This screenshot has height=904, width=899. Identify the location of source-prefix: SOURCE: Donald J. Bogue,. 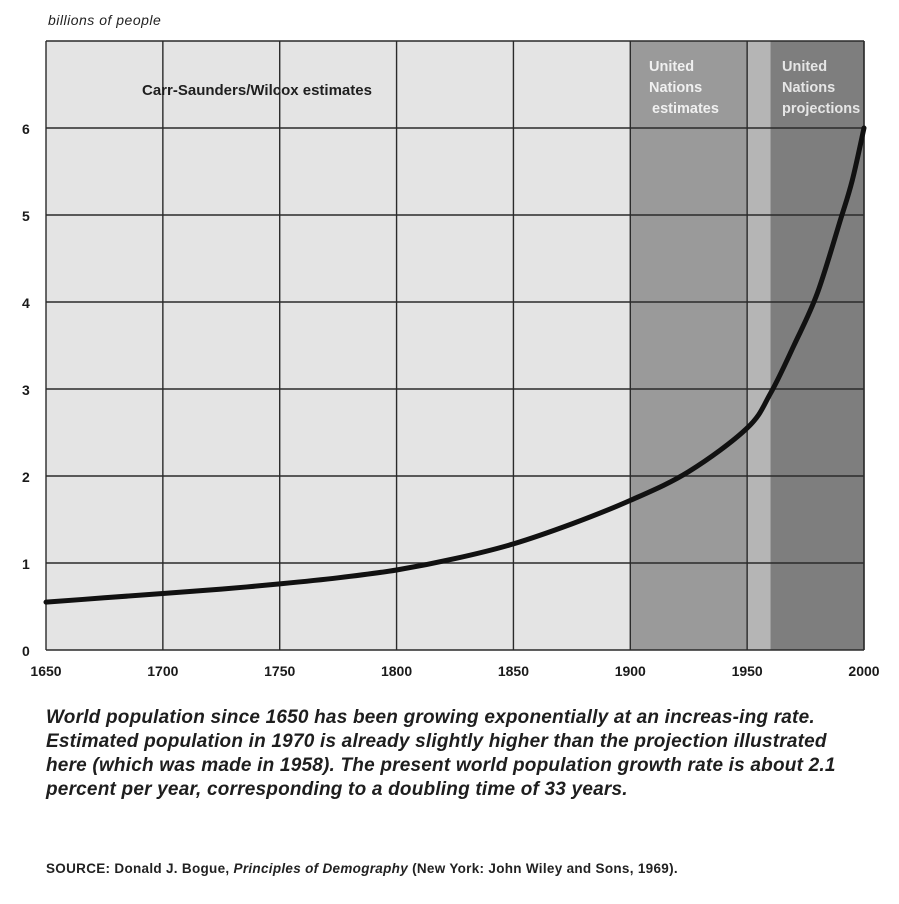
(140, 868).